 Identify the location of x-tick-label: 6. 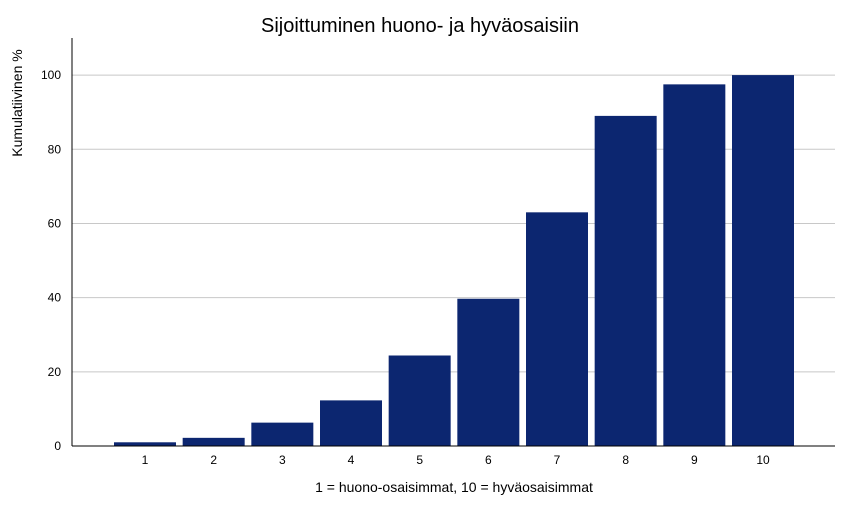
(488, 460).